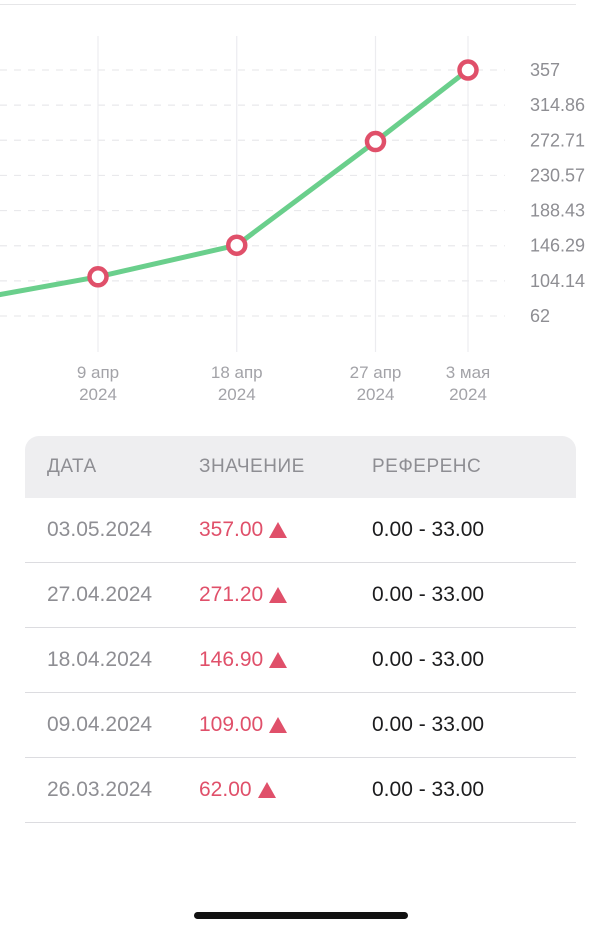 Image resolution: width=600 pixels, height=934 pixels. I want to click on header-reference: РЕФЕРЕНС, so click(427, 466).